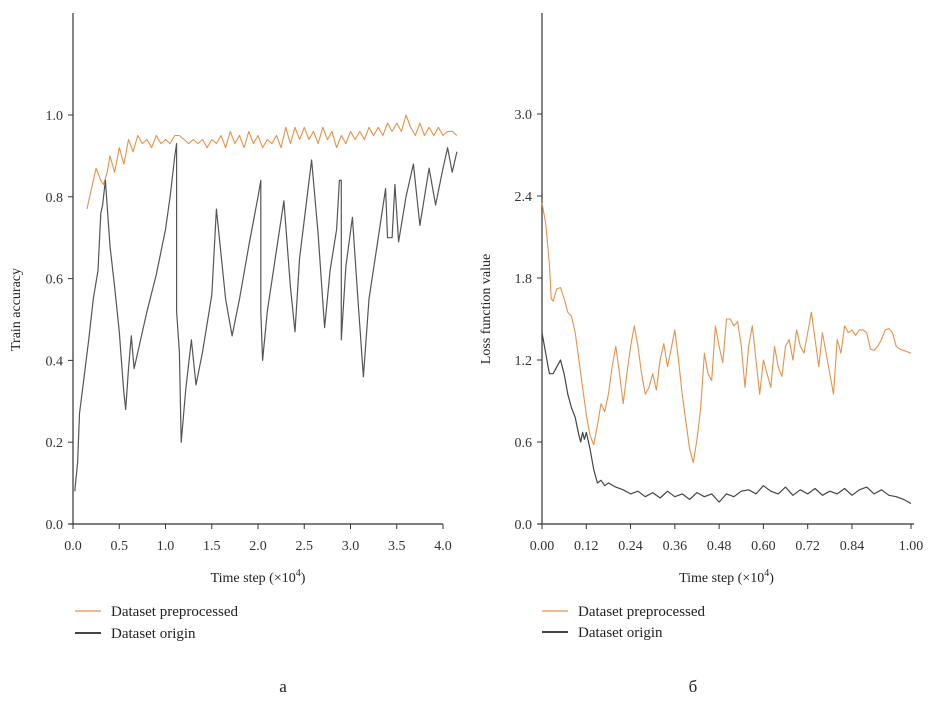 Image resolution: width=942 pixels, height=705 pixels. What do you see at coordinates (212, 546) in the screenshot?
I see `x-tick-label: 1.5` at bounding box center [212, 546].